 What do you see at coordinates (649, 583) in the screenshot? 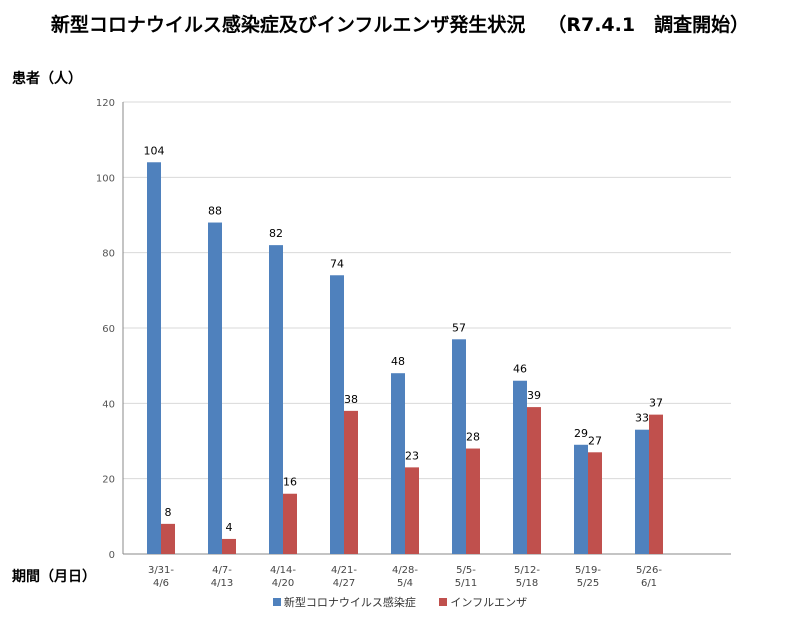
I see `x-tick-label: 6/1` at bounding box center [649, 583].